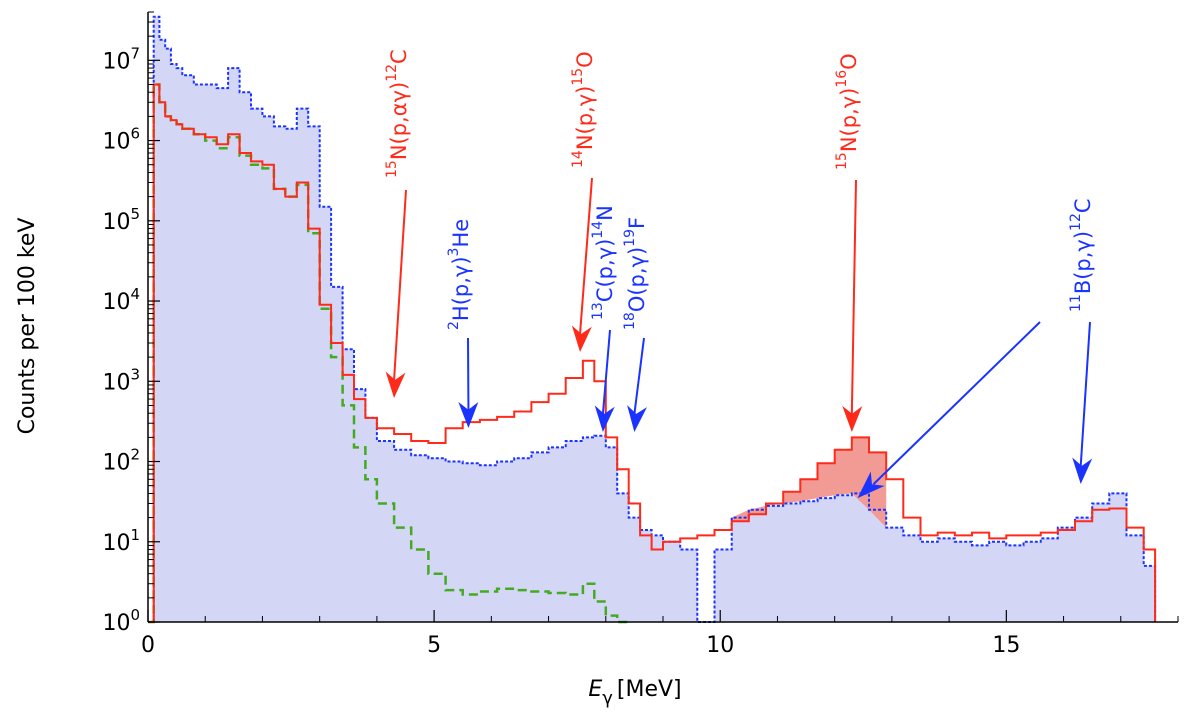 The width and height of the screenshot is (1193, 718). What do you see at coordinates (635, 273) in the screenshot?
I see `annotation-label: 18O(p,γ)19F` at bounding box center [635, 273].